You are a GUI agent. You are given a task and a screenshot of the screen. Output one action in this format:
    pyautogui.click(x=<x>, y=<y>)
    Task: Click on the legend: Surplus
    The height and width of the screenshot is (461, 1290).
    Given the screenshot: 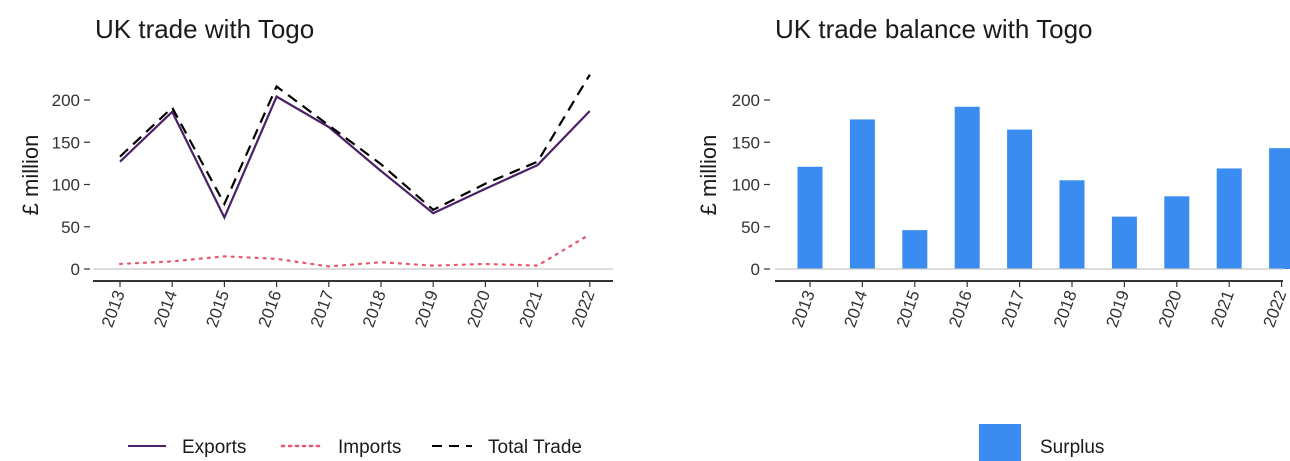 What is the action you would take?
    pyautogui.click(x=1041, y=442)
    